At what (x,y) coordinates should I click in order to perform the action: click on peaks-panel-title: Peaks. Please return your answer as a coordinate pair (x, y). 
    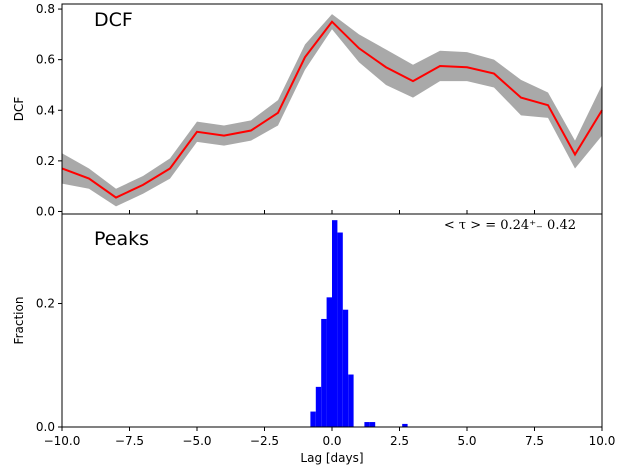
    Looking at the image, I should click on (121, 239).